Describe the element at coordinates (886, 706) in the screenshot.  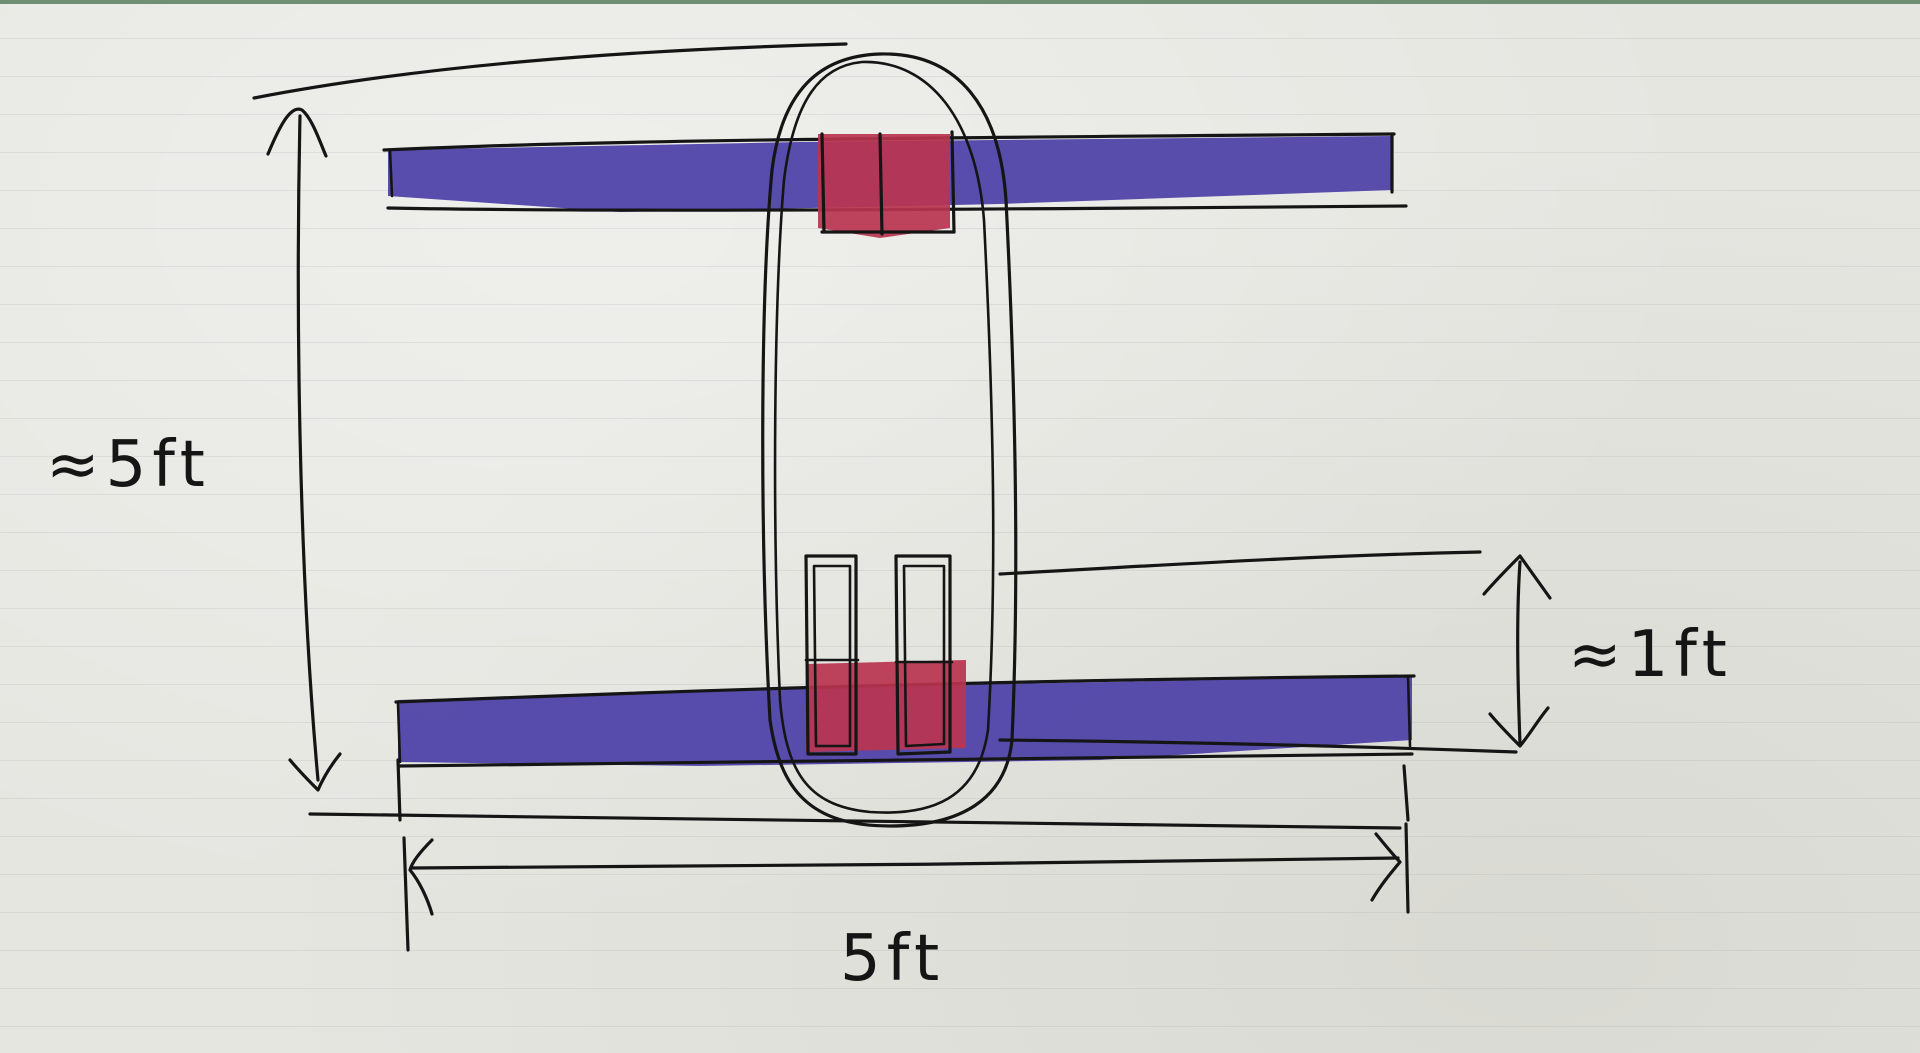
I see `bottom-red-block` at that location.